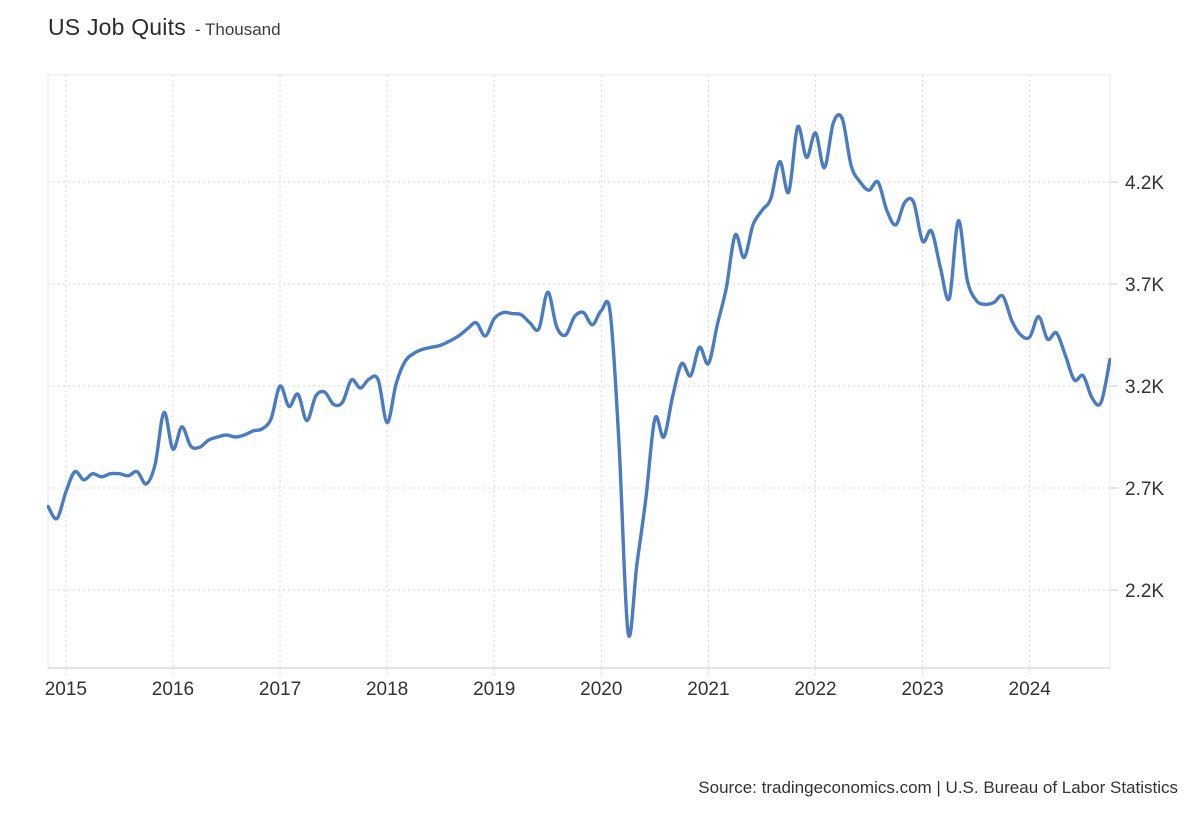 The width and height of the screenshot is (1200, 820). I want to click on y-tick-label: 2.7K, so click(1144, 489).